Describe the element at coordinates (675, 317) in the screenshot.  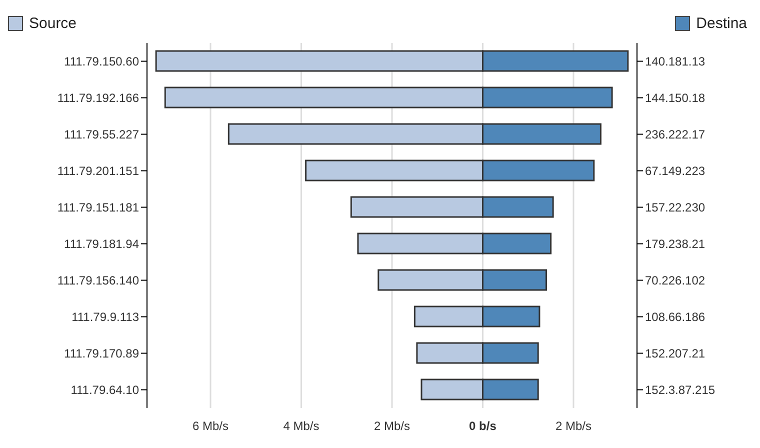
I see `y2-tick-label: 108.66.186` at that location.